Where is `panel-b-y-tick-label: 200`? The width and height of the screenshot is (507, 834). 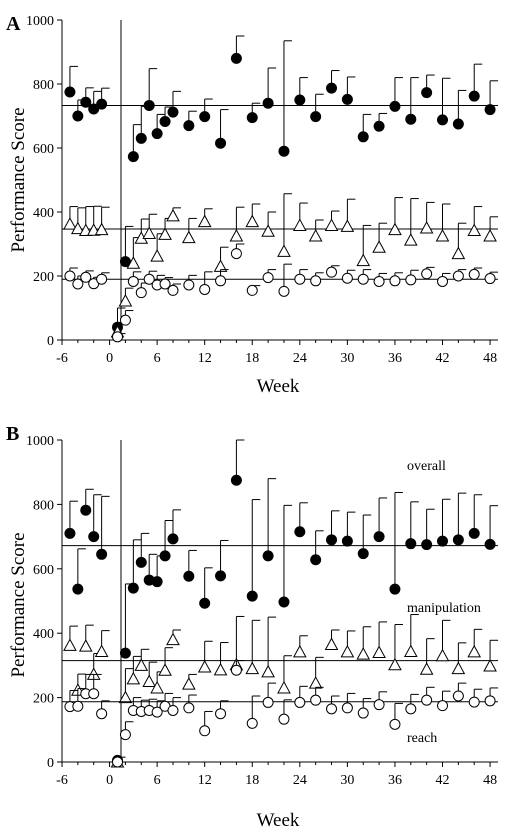 panel-b-y-tick-label: 200 is located at coordinates (43, 699).